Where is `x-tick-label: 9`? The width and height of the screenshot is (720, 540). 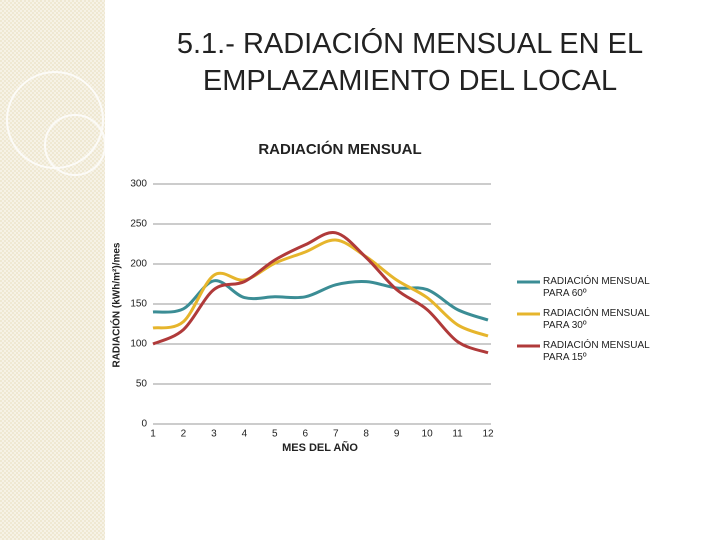
x-tick-label: 9 is located at coordinates (397, 434).